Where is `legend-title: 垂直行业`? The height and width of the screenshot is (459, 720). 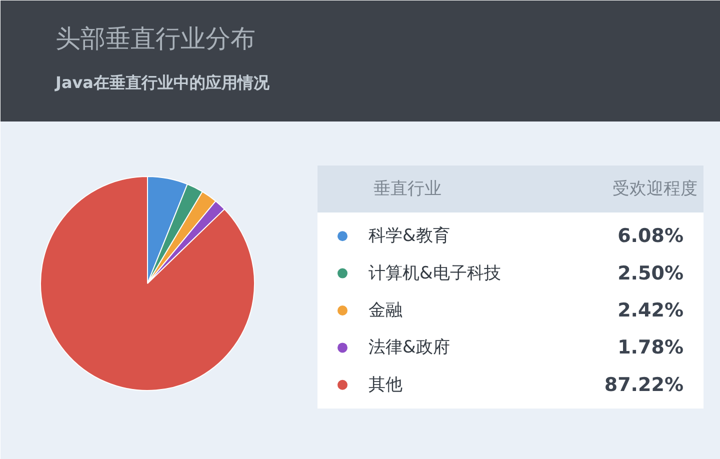
legend-title: 垂直行业 is located at coordinates (408, 189).